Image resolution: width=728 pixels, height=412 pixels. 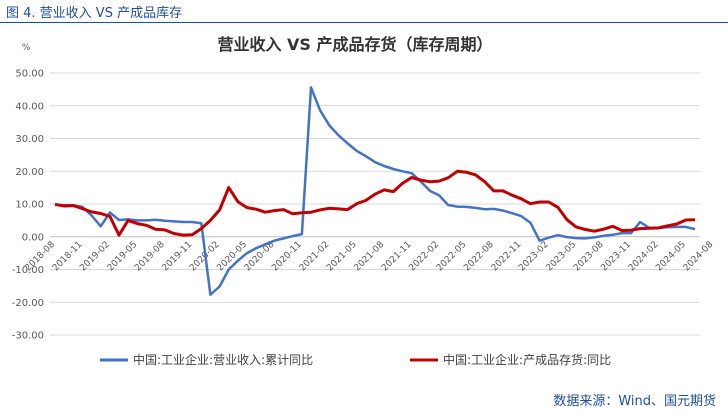 I want to click on legend-label-inventory: 中国:工业企业:产成品存货:同比, so click(x=527, y=359).